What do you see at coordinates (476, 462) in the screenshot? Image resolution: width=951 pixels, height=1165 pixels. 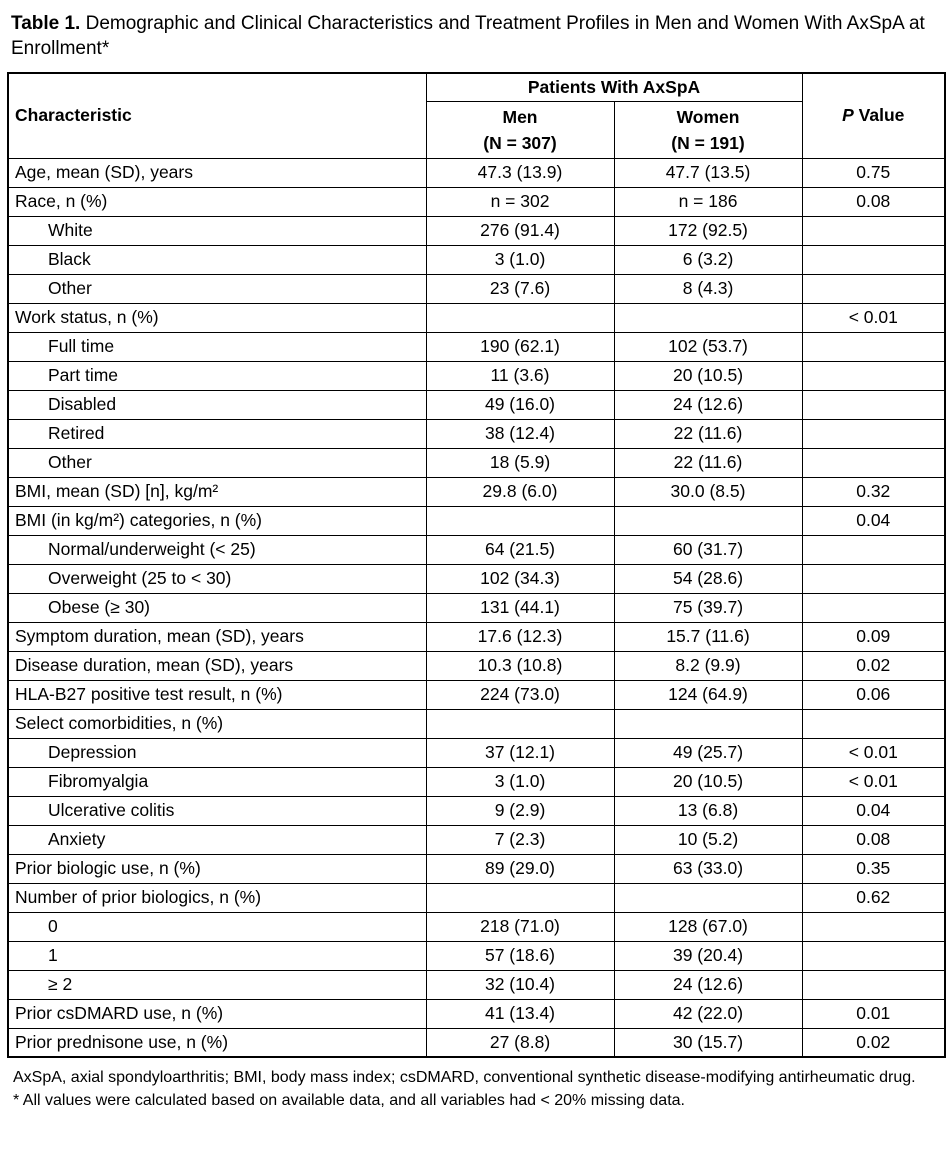 I see `table-row: Other 18 (5.9) 22 (11.6)` at bounding box center [476, 462].